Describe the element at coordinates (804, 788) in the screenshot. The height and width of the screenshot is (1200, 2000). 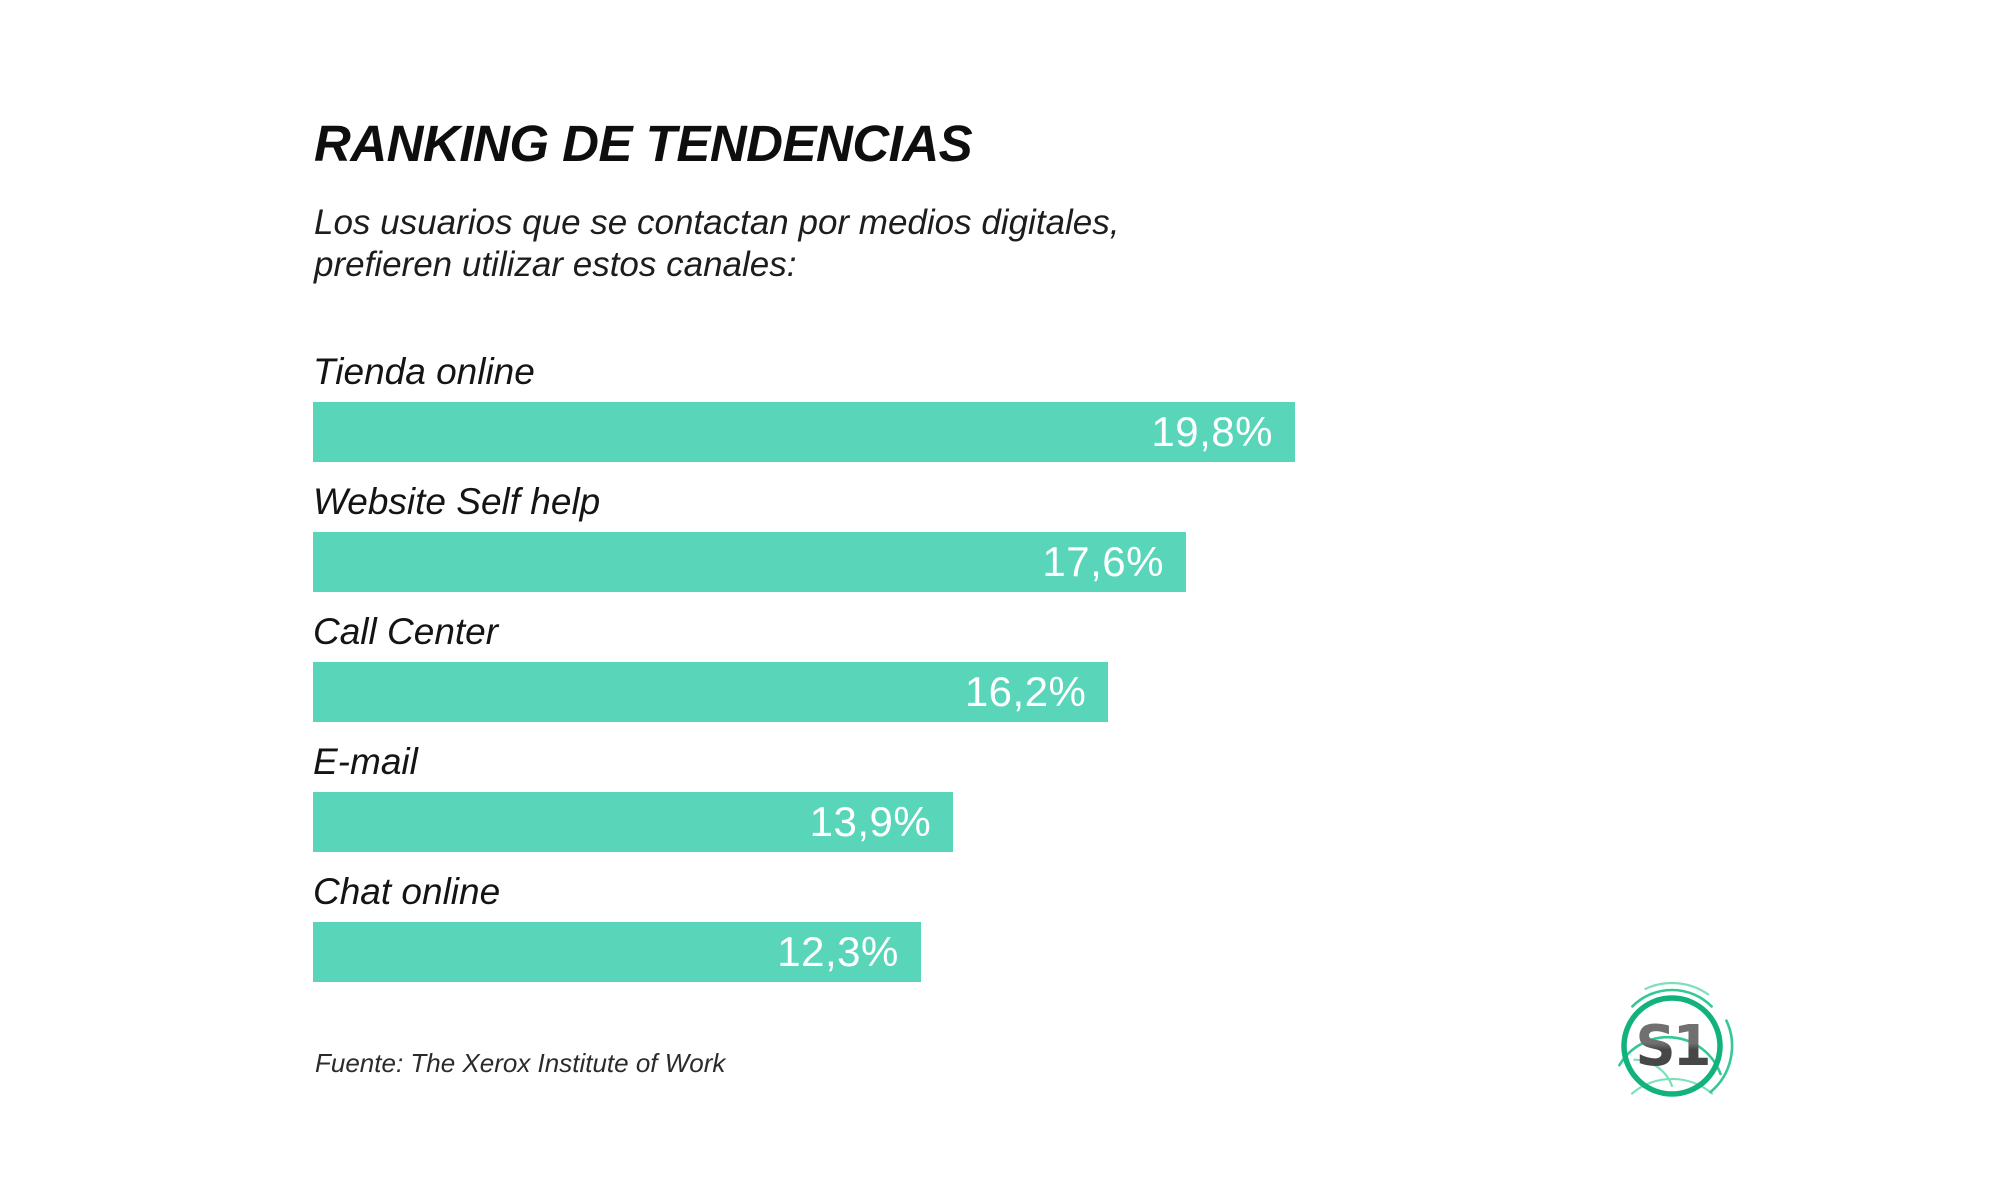
I see `chart-row: E-mail 13,9%` at that location.